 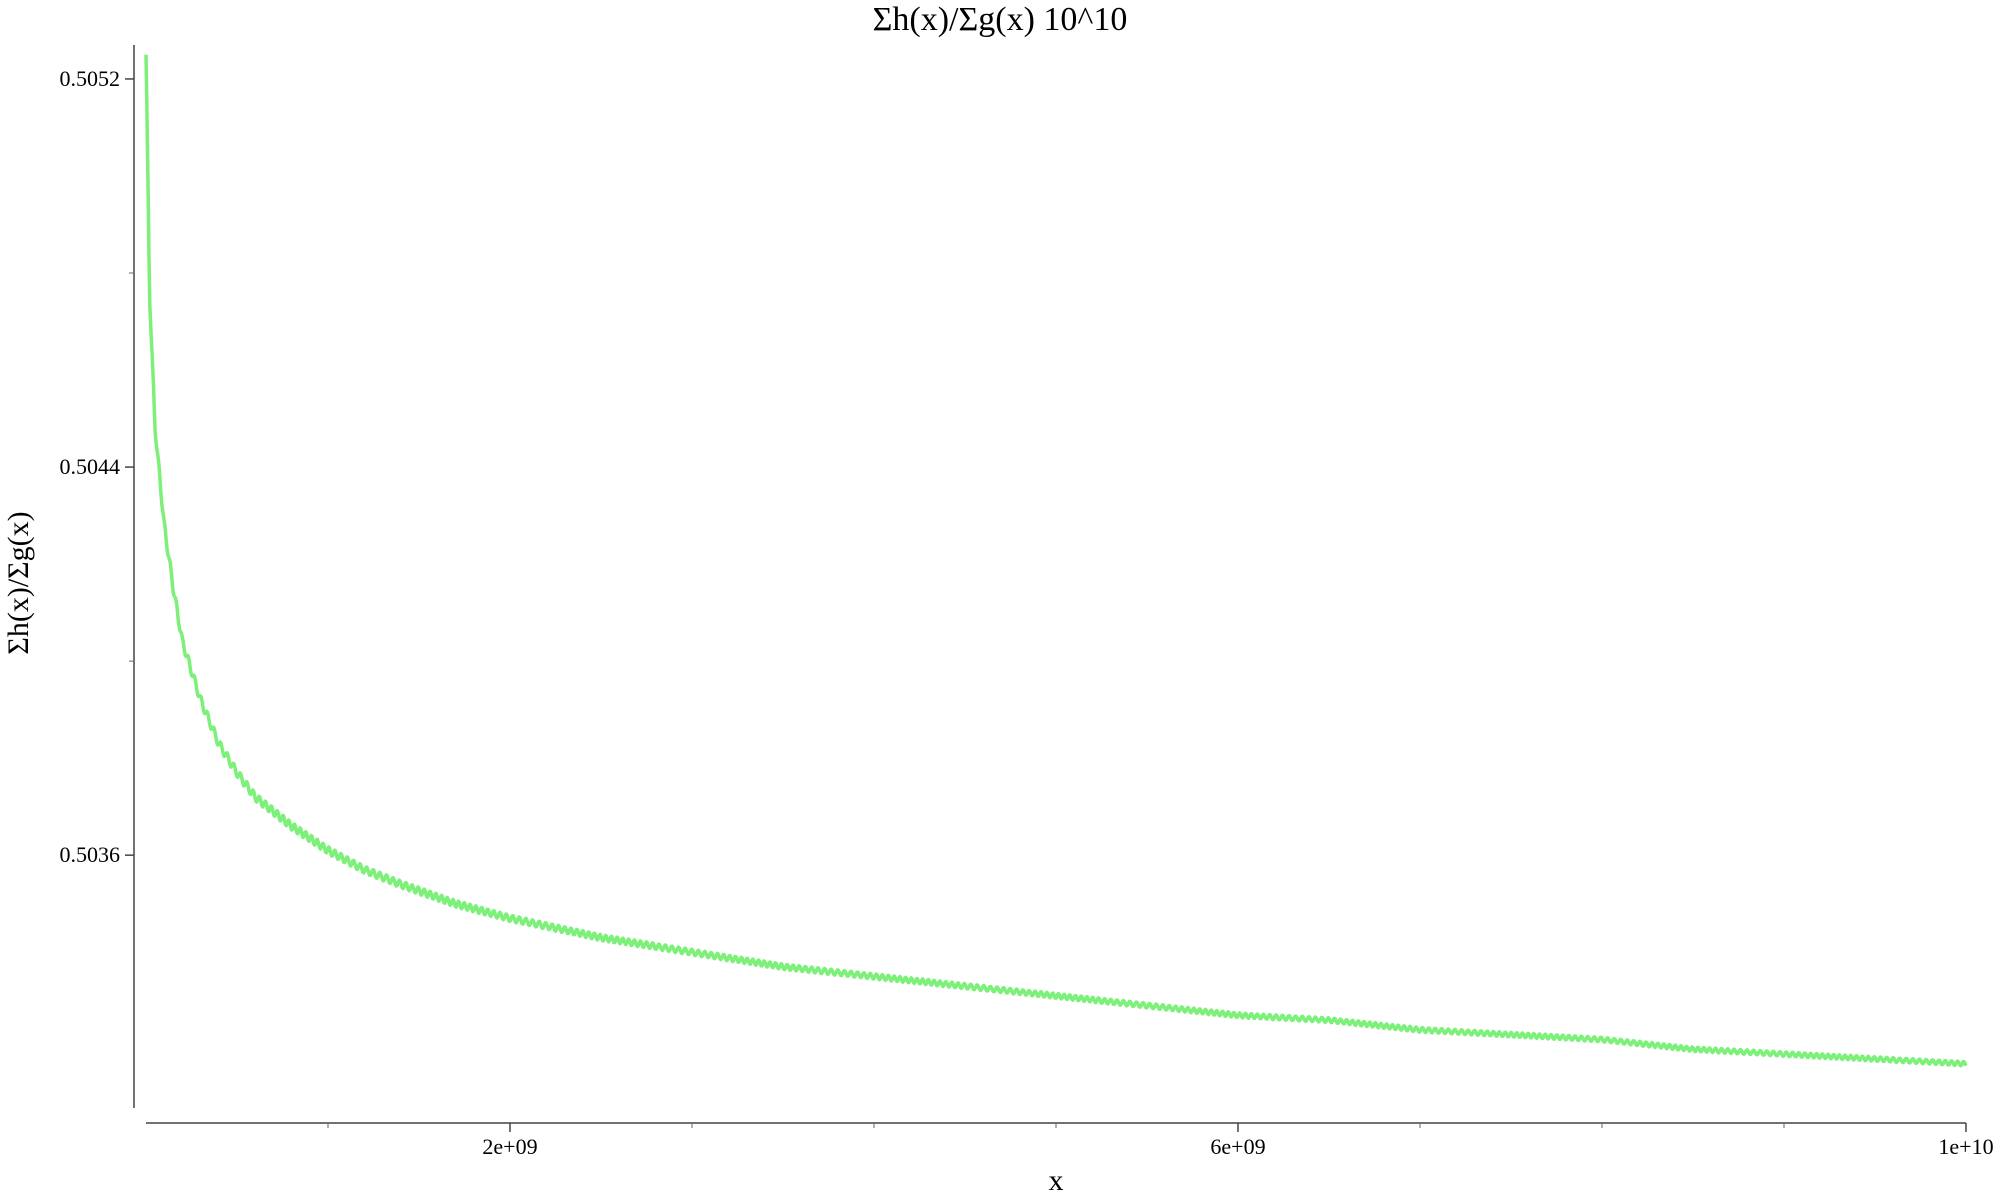 I want to click on y-tick-label: 0.5036, so click(x=90, y=854).